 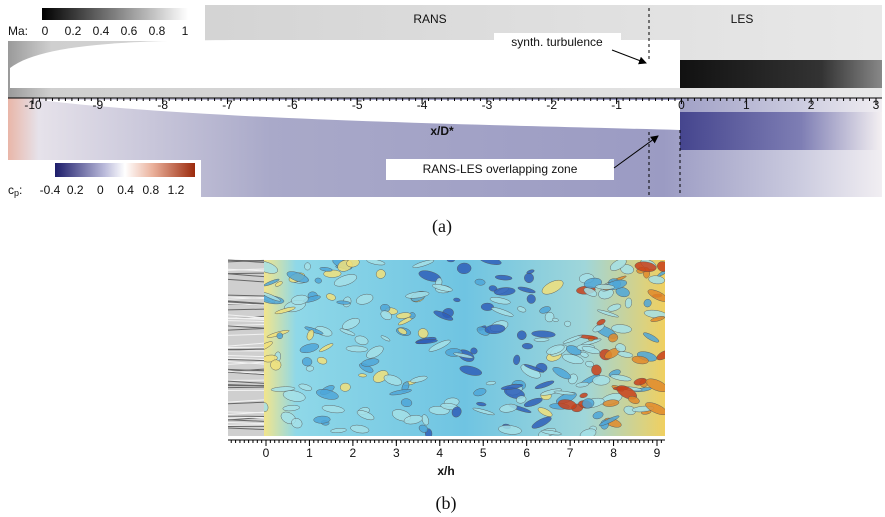 I want to click on x-tick-label: 3, so click(x=876, y=105).